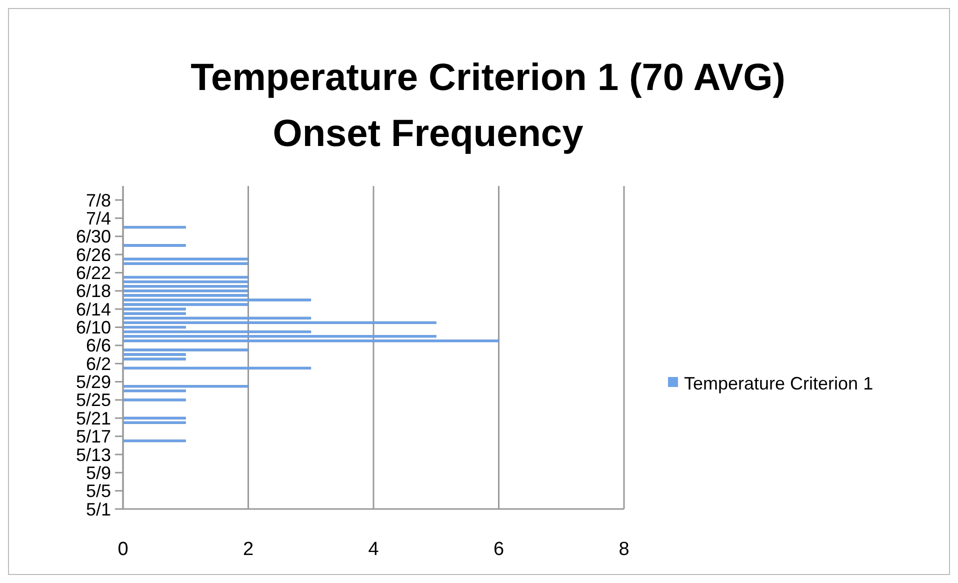 Image resolution: width=958 pixels, height=583 pixels. I want to click on x-tick-label: 8, so click(624, 549).